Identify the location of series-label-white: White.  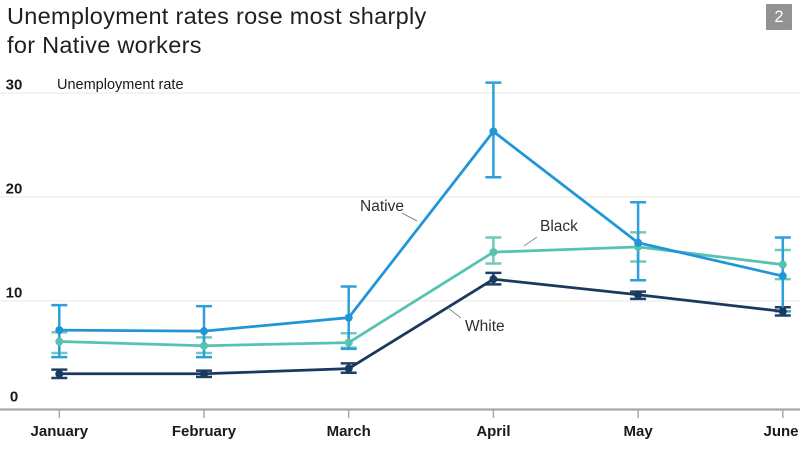
(485, 326).